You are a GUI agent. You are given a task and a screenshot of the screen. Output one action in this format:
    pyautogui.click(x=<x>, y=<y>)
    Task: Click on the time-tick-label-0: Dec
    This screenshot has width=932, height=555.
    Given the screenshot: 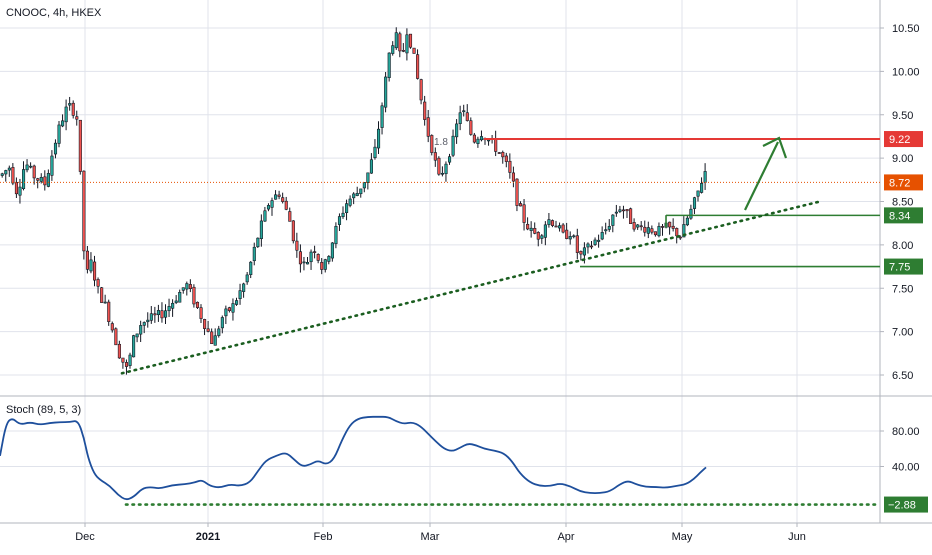 What is the action you would take?
    pyautogui.click(x=85, y=537)
    